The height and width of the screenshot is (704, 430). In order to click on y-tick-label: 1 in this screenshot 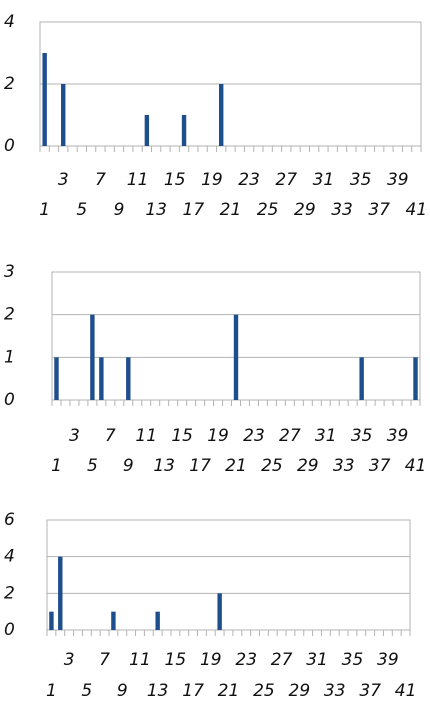, I will do `click(9, 357)`.